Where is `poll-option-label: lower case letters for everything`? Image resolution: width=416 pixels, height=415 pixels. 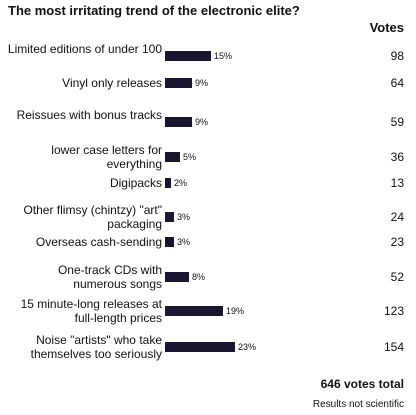 poll-option-label: lower case letters for everything is located at coordinates (106, 157).